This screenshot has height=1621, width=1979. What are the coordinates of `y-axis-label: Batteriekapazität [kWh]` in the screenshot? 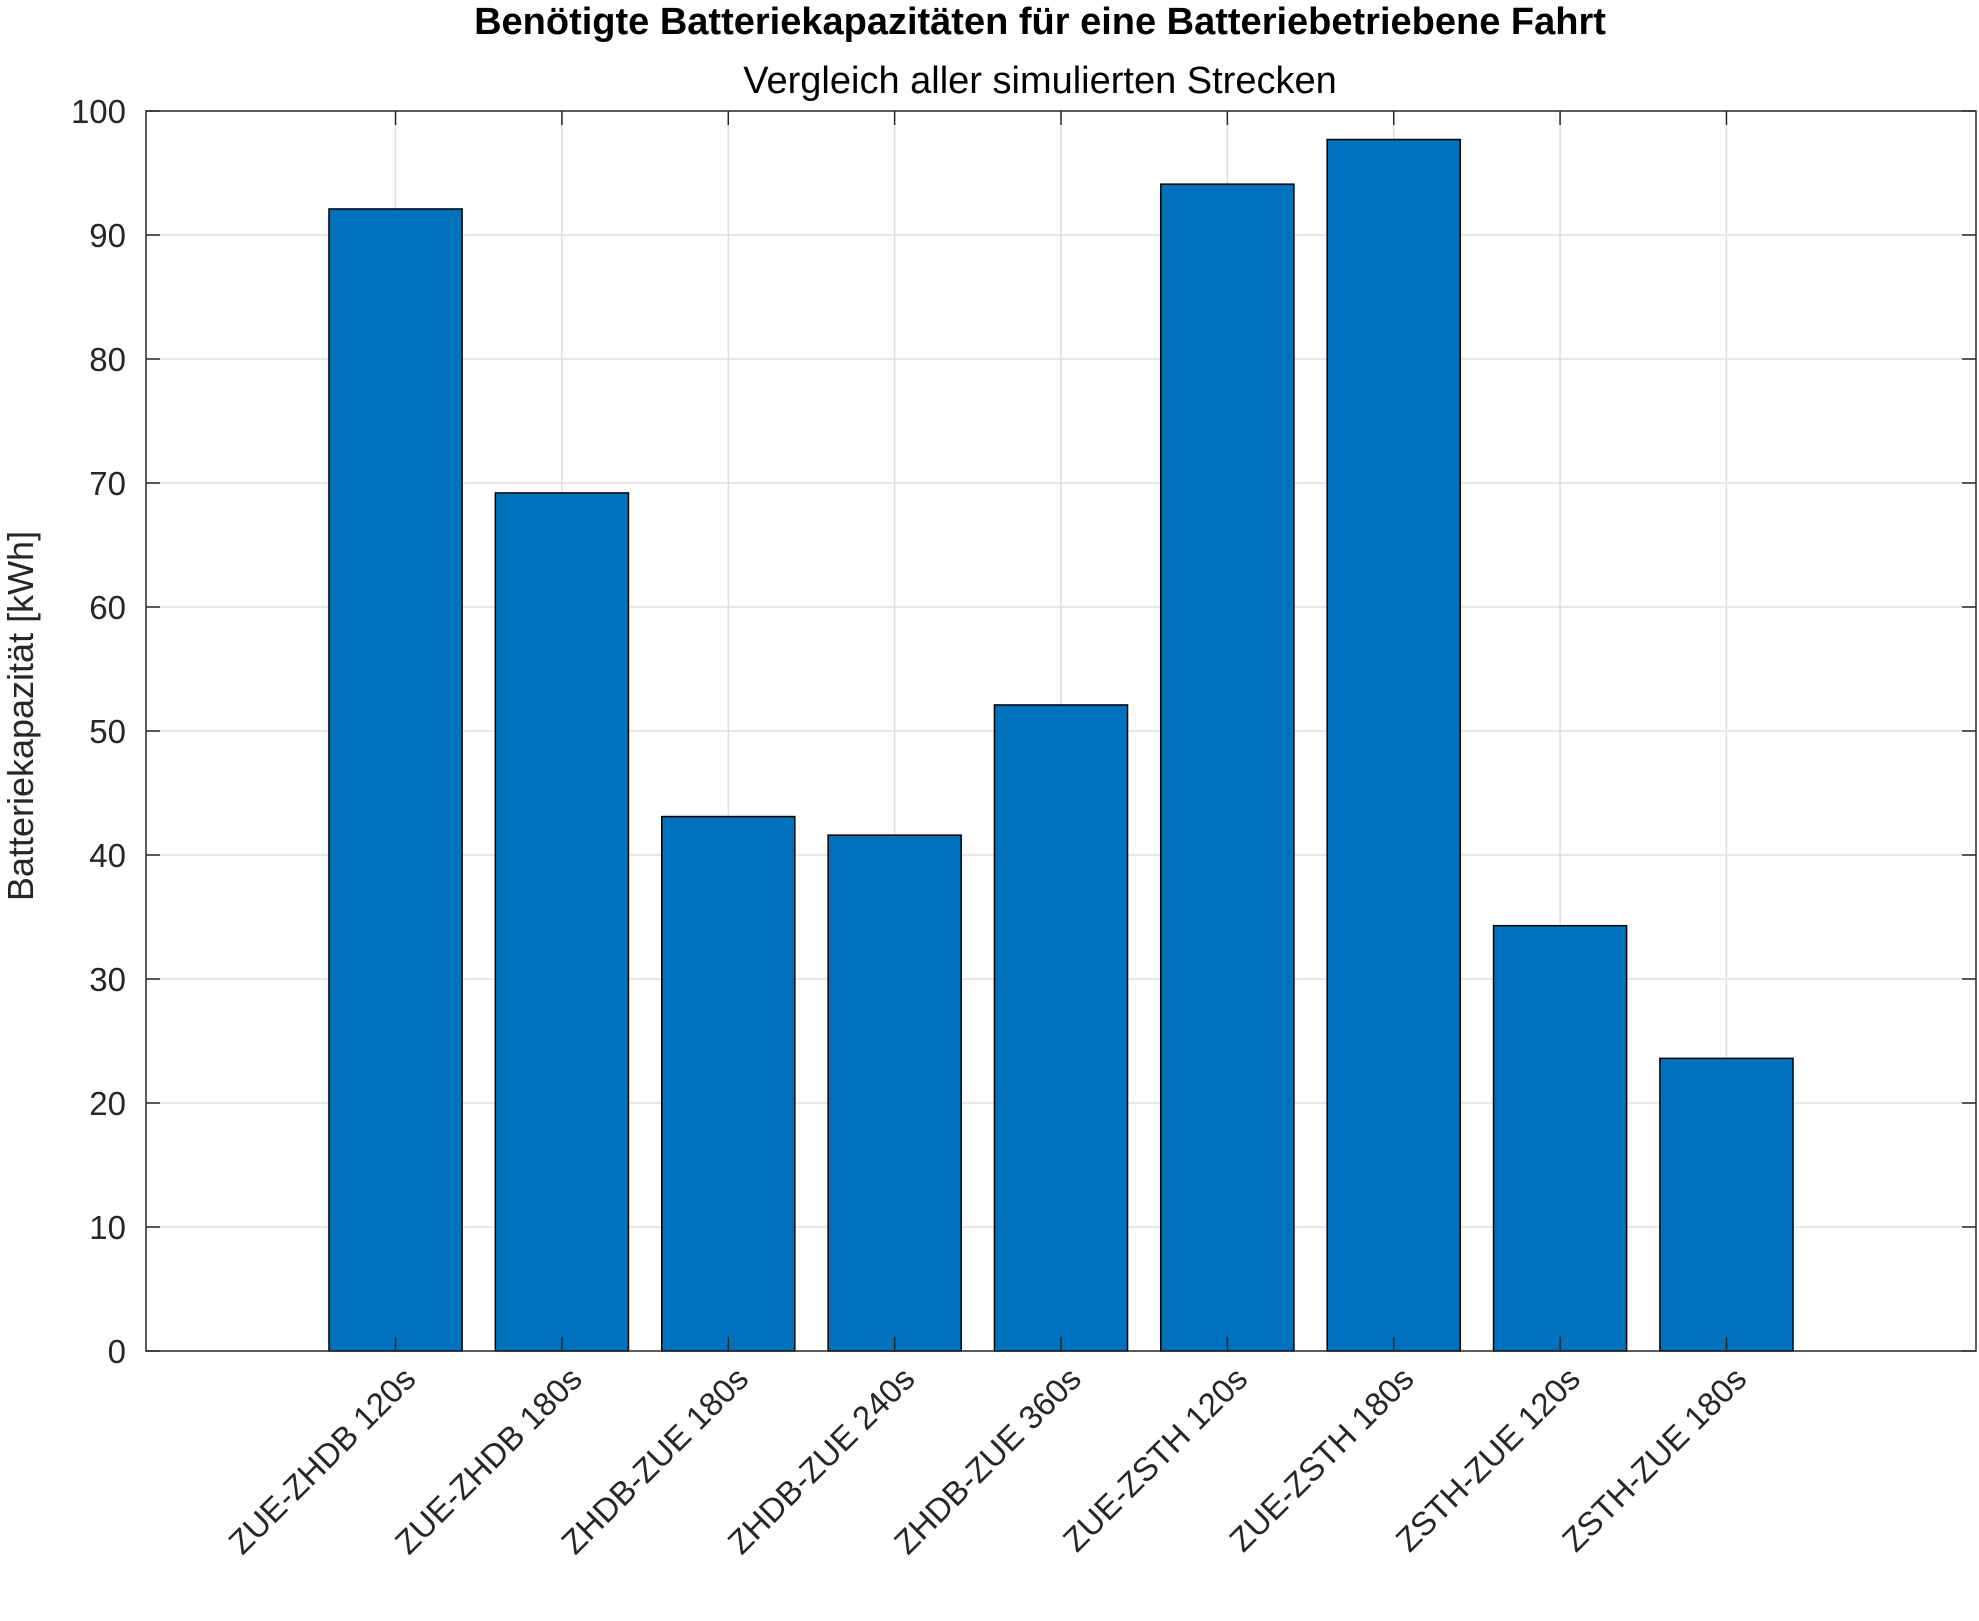 It's located at (20, 716).